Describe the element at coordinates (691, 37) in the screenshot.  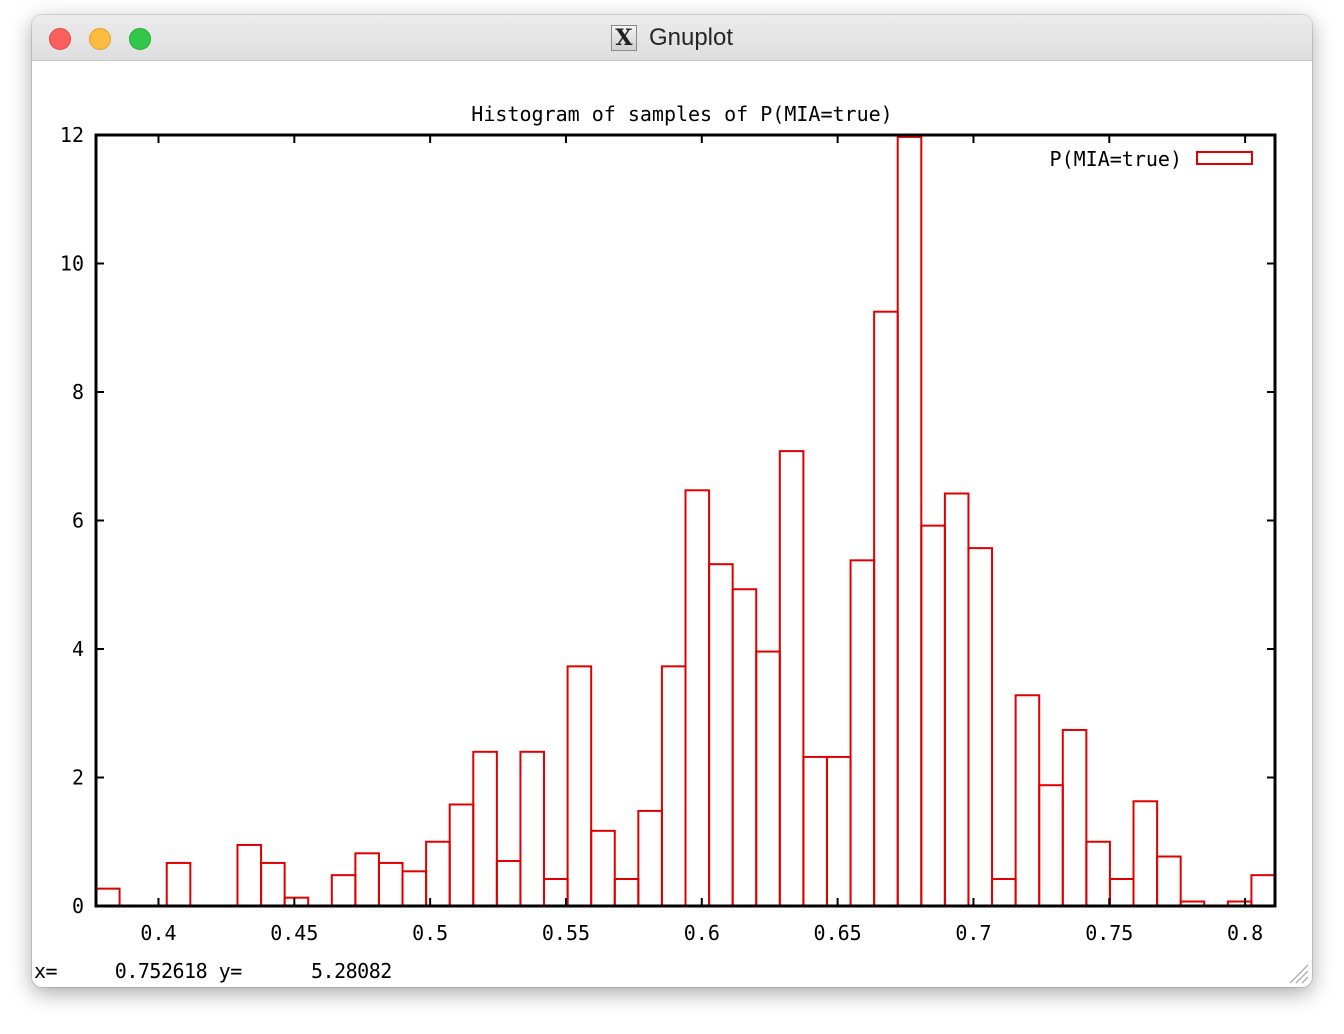
I see `window-title: Gnuplot` at that location.